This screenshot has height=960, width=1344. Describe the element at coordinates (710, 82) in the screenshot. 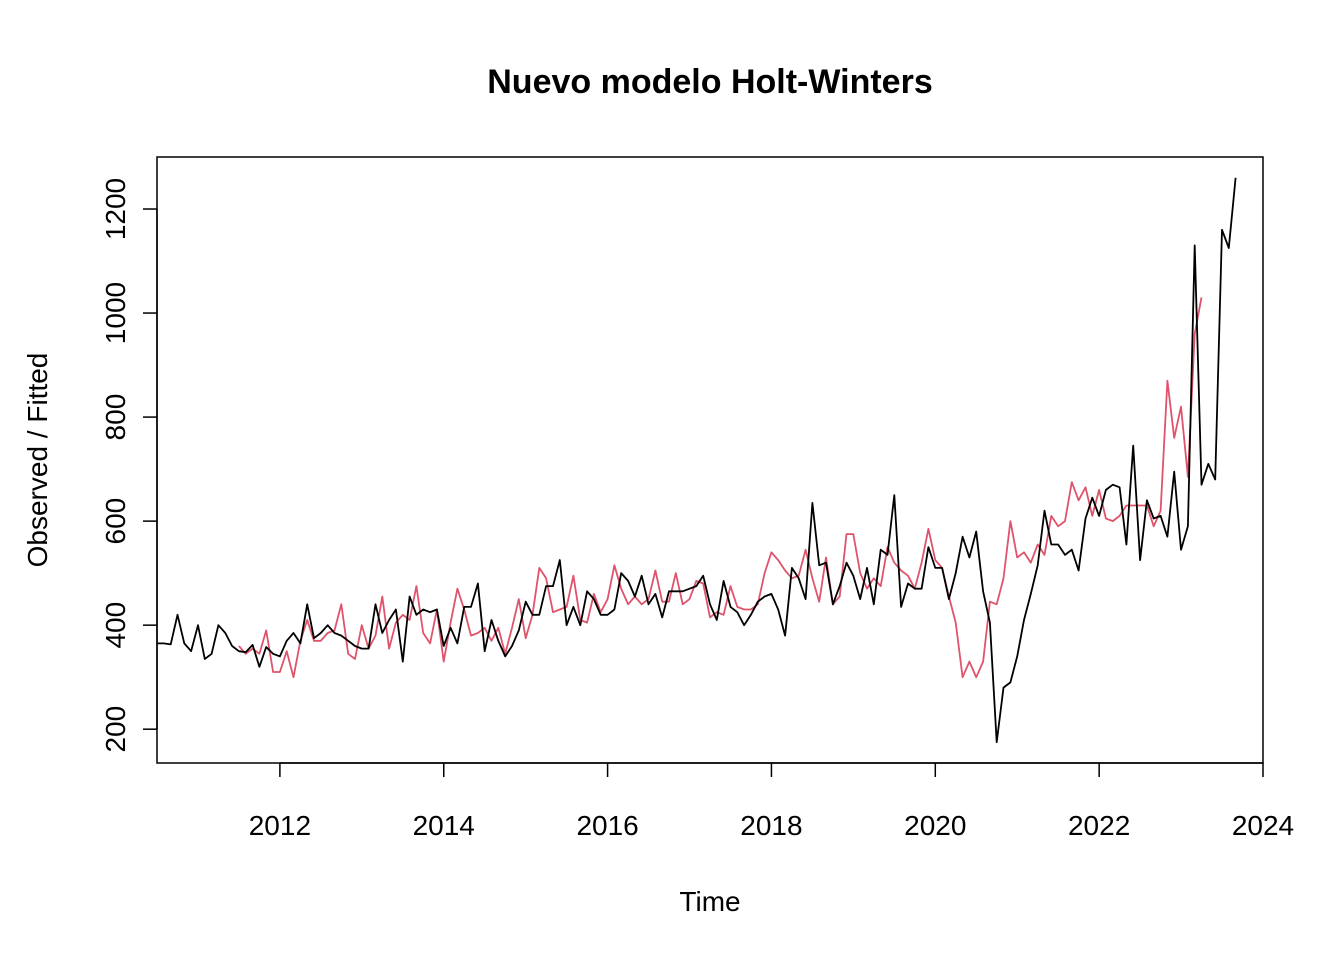

I see `chart-title: Nuevo modelo Holt-Winters` at that location.